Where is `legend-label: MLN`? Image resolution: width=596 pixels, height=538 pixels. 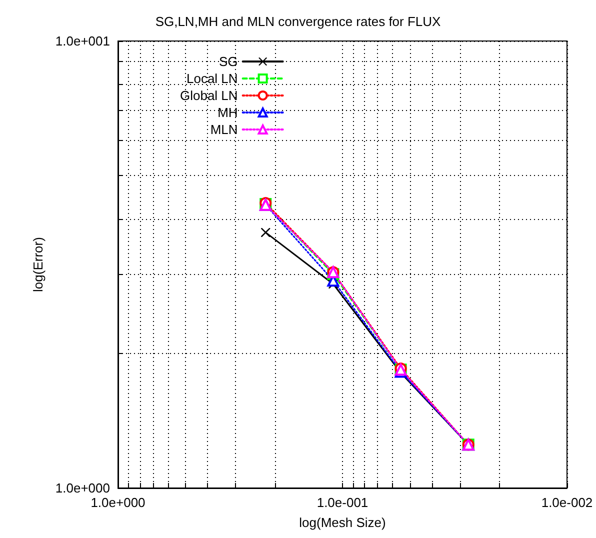 legend-label: MLN is located at coordinates (224, 129).